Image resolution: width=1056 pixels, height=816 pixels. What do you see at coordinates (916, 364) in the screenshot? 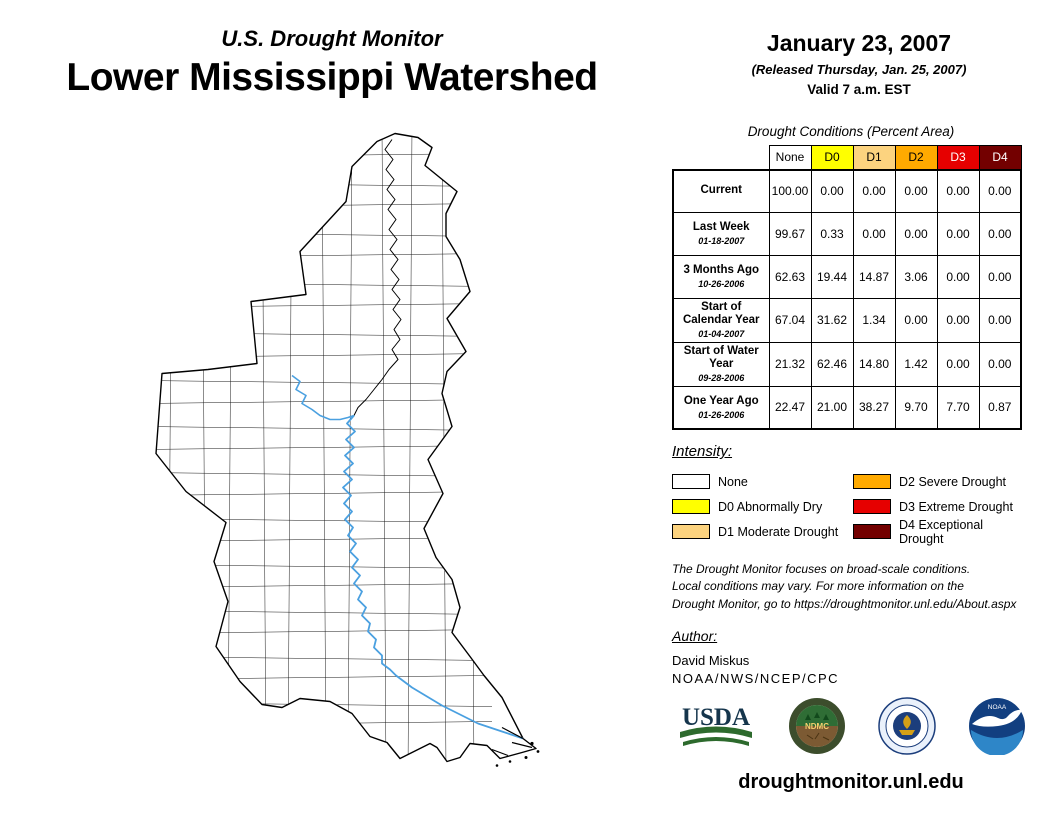
I see `table-cell: 1.42` at bounding box center [916, 364].